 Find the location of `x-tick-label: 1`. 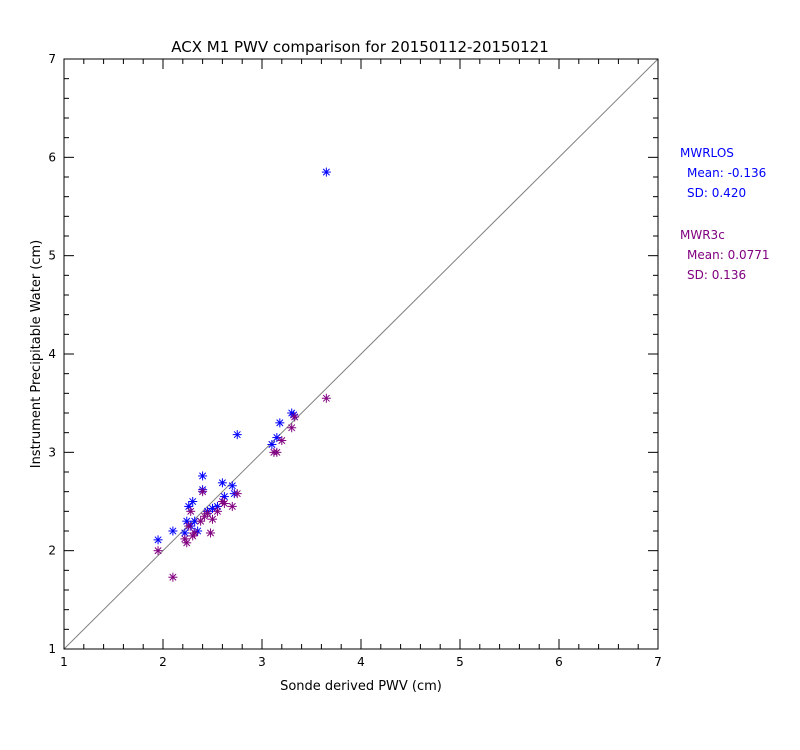

x-tick-label: 1 is located at coordinates (64, 662).